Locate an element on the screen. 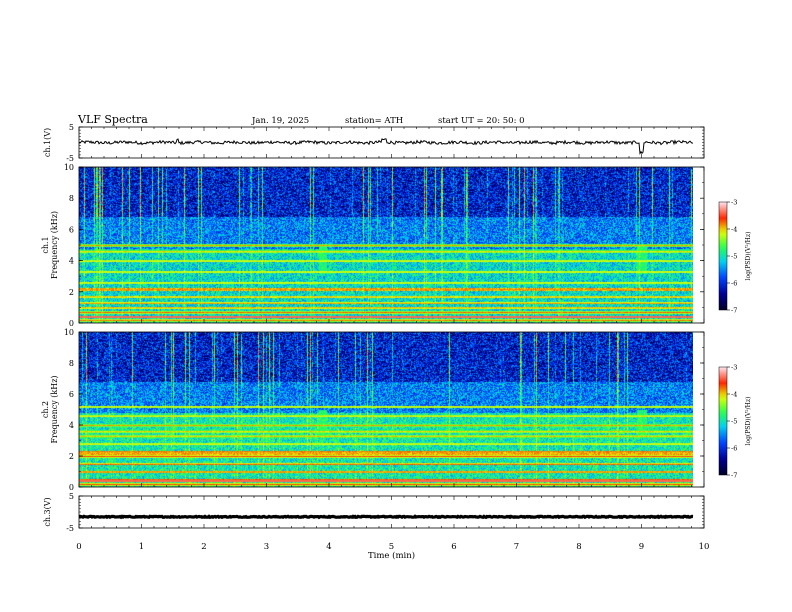  ch1-colorbar: -3 -4 -5 -6 -7 log(PSD)(V²/Hz) is located at coordinates (735, 257).